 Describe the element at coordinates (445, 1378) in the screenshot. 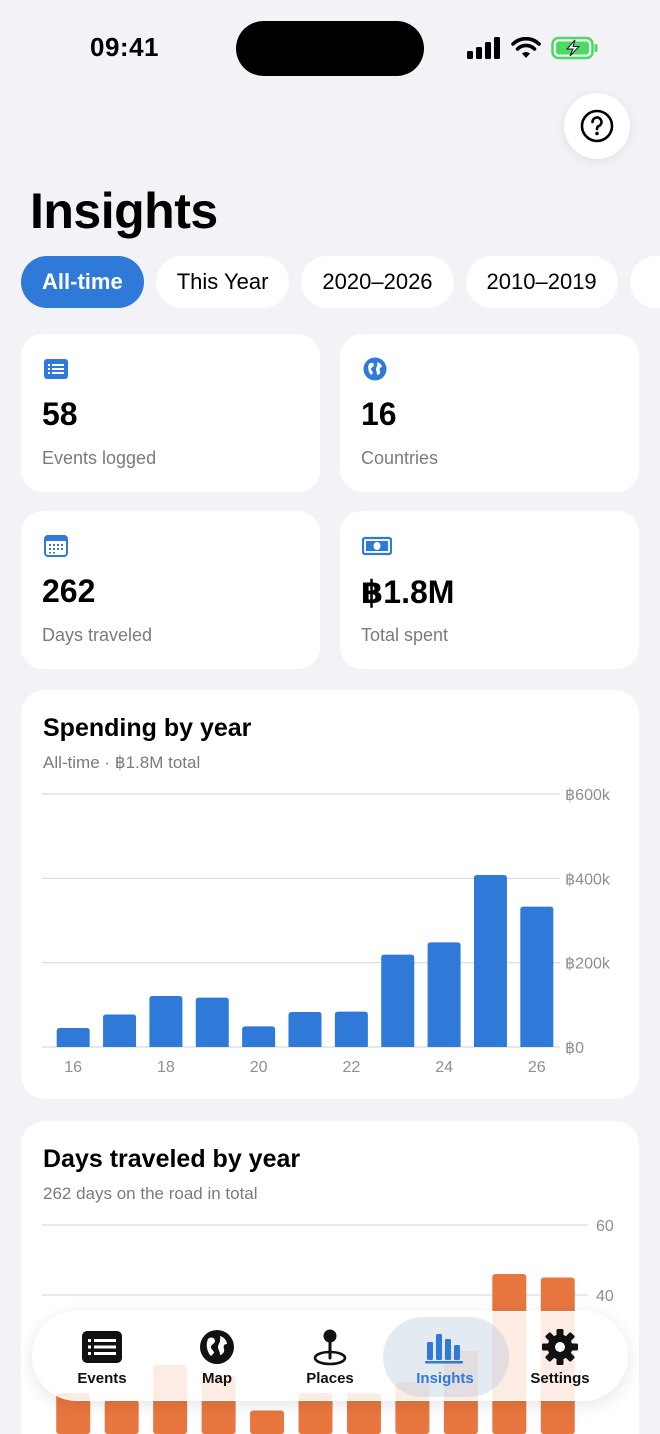

I see `tab-label: Insights` at that location.